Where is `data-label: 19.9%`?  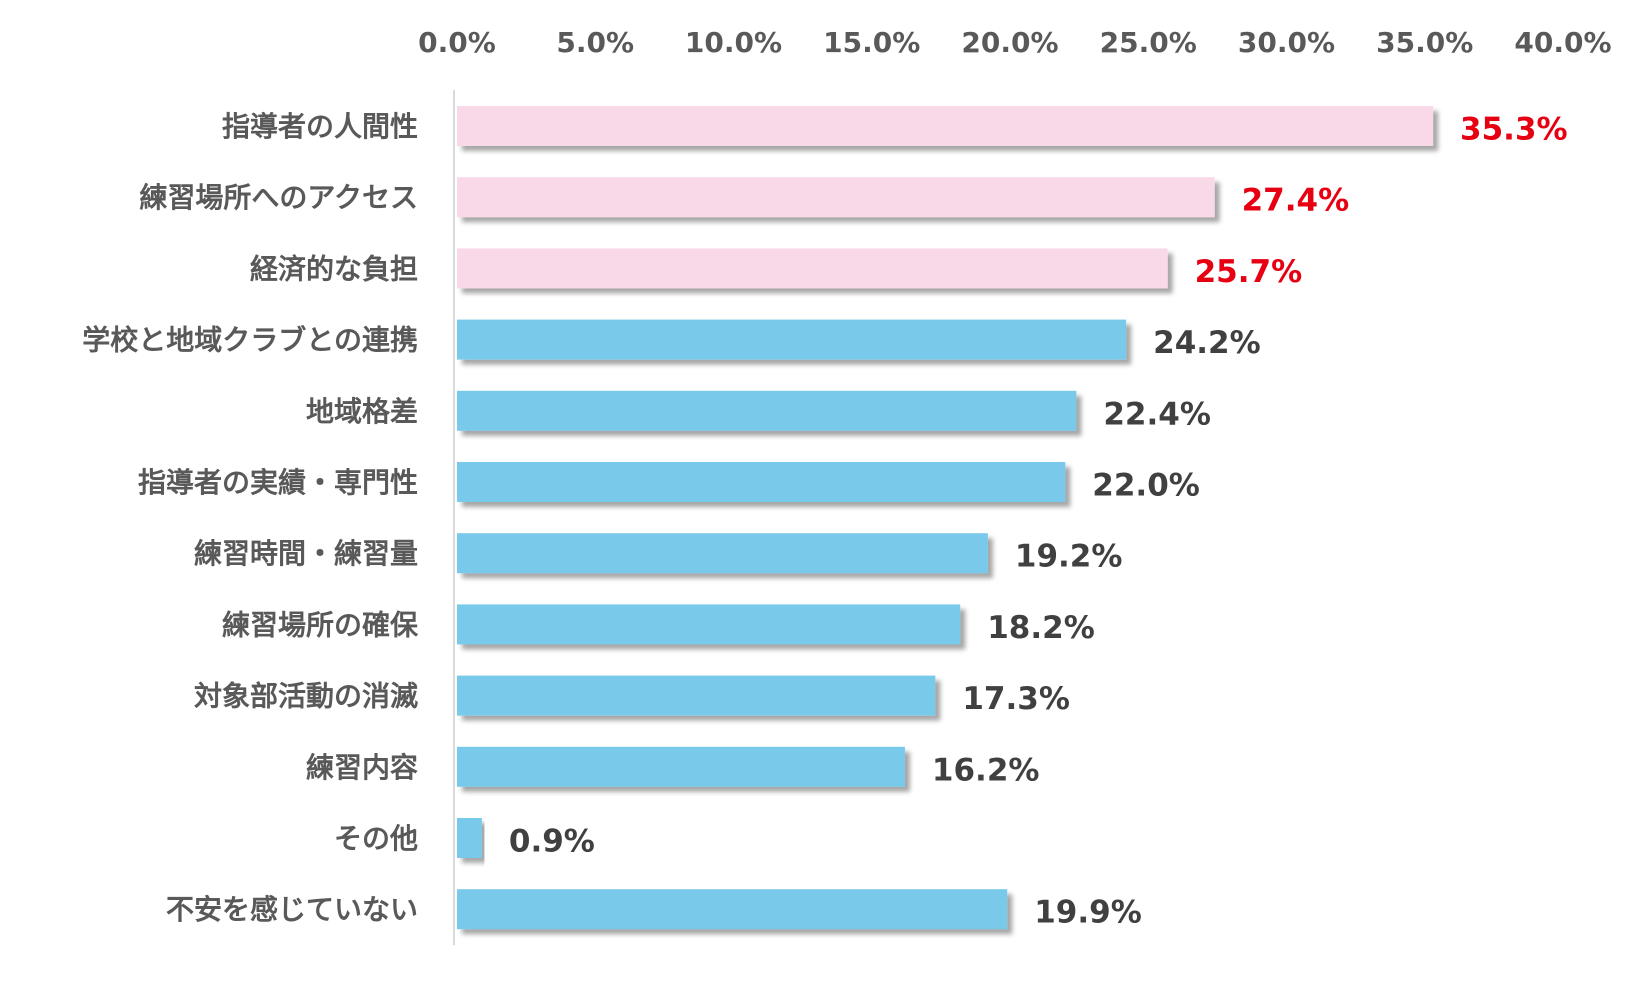 data-label: 19.9% is located at coordinates (1088, 913).